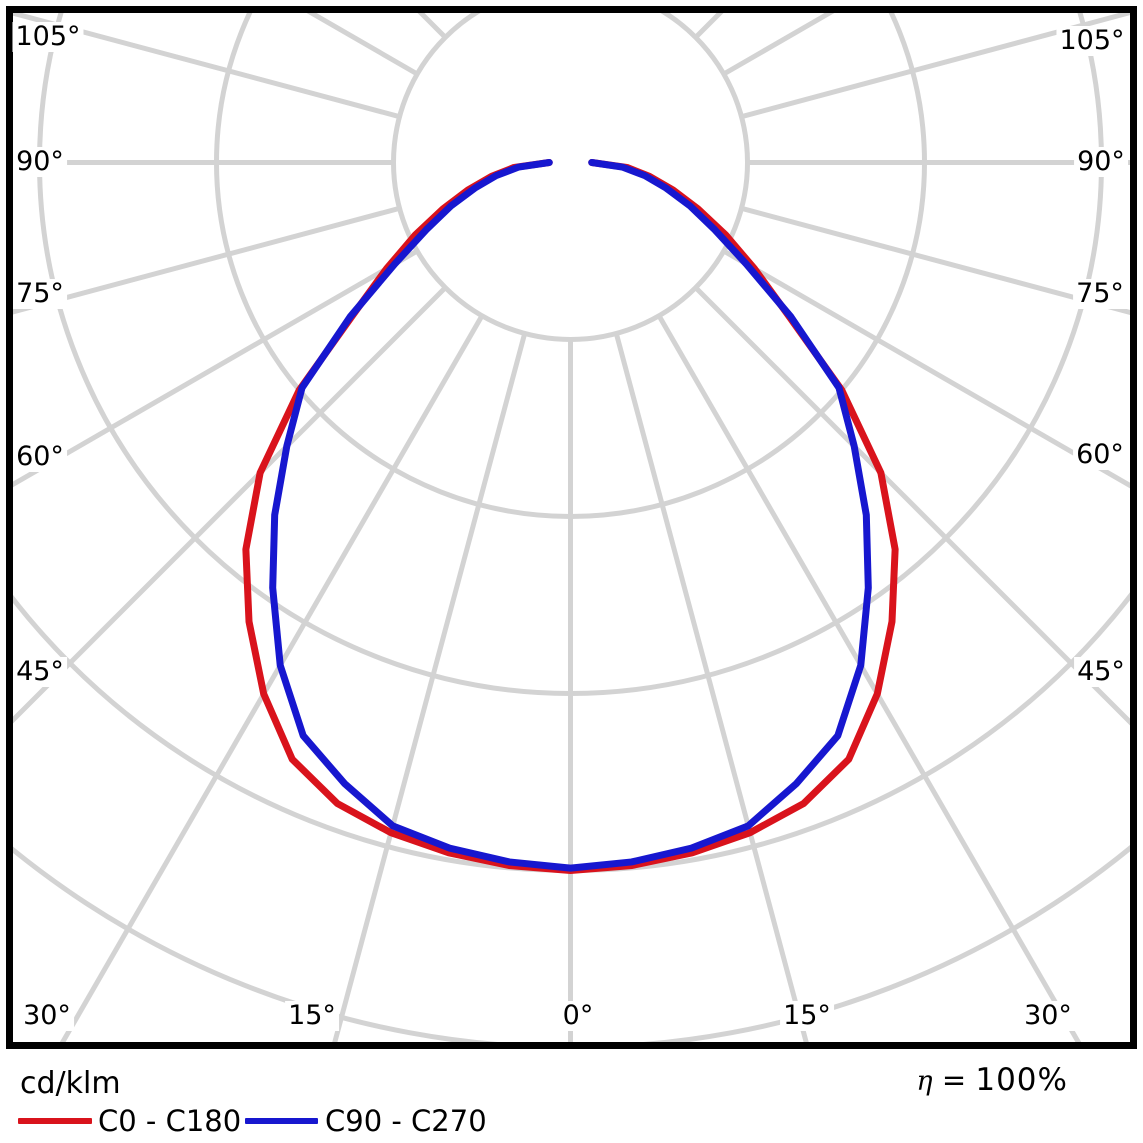 This screenshot has width=1143, height=1143. Describe the element at coordinates (40, 162) in the screenshot. I see `angle-label-1-90deg: 90°` at that location.